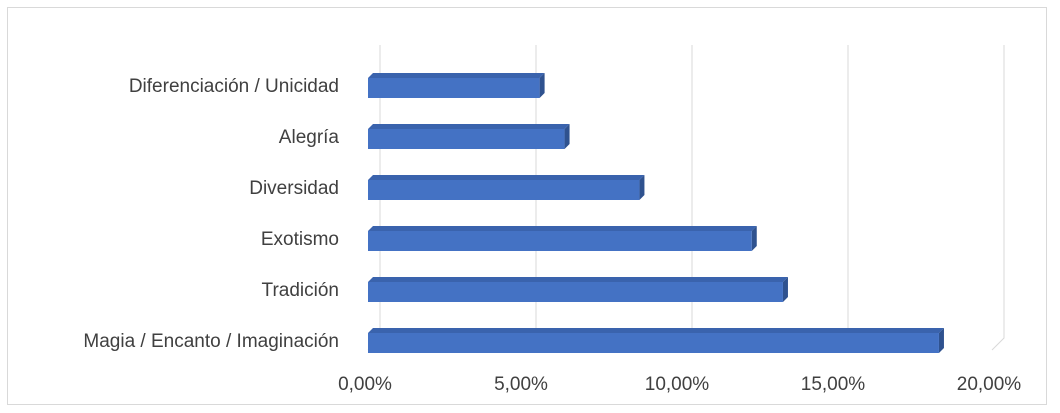  I want to click on x-tick-label: 0,00%, so click(365, 384).